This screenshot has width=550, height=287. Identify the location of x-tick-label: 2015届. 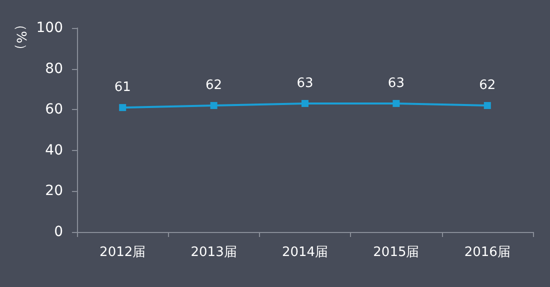
(396, 252).